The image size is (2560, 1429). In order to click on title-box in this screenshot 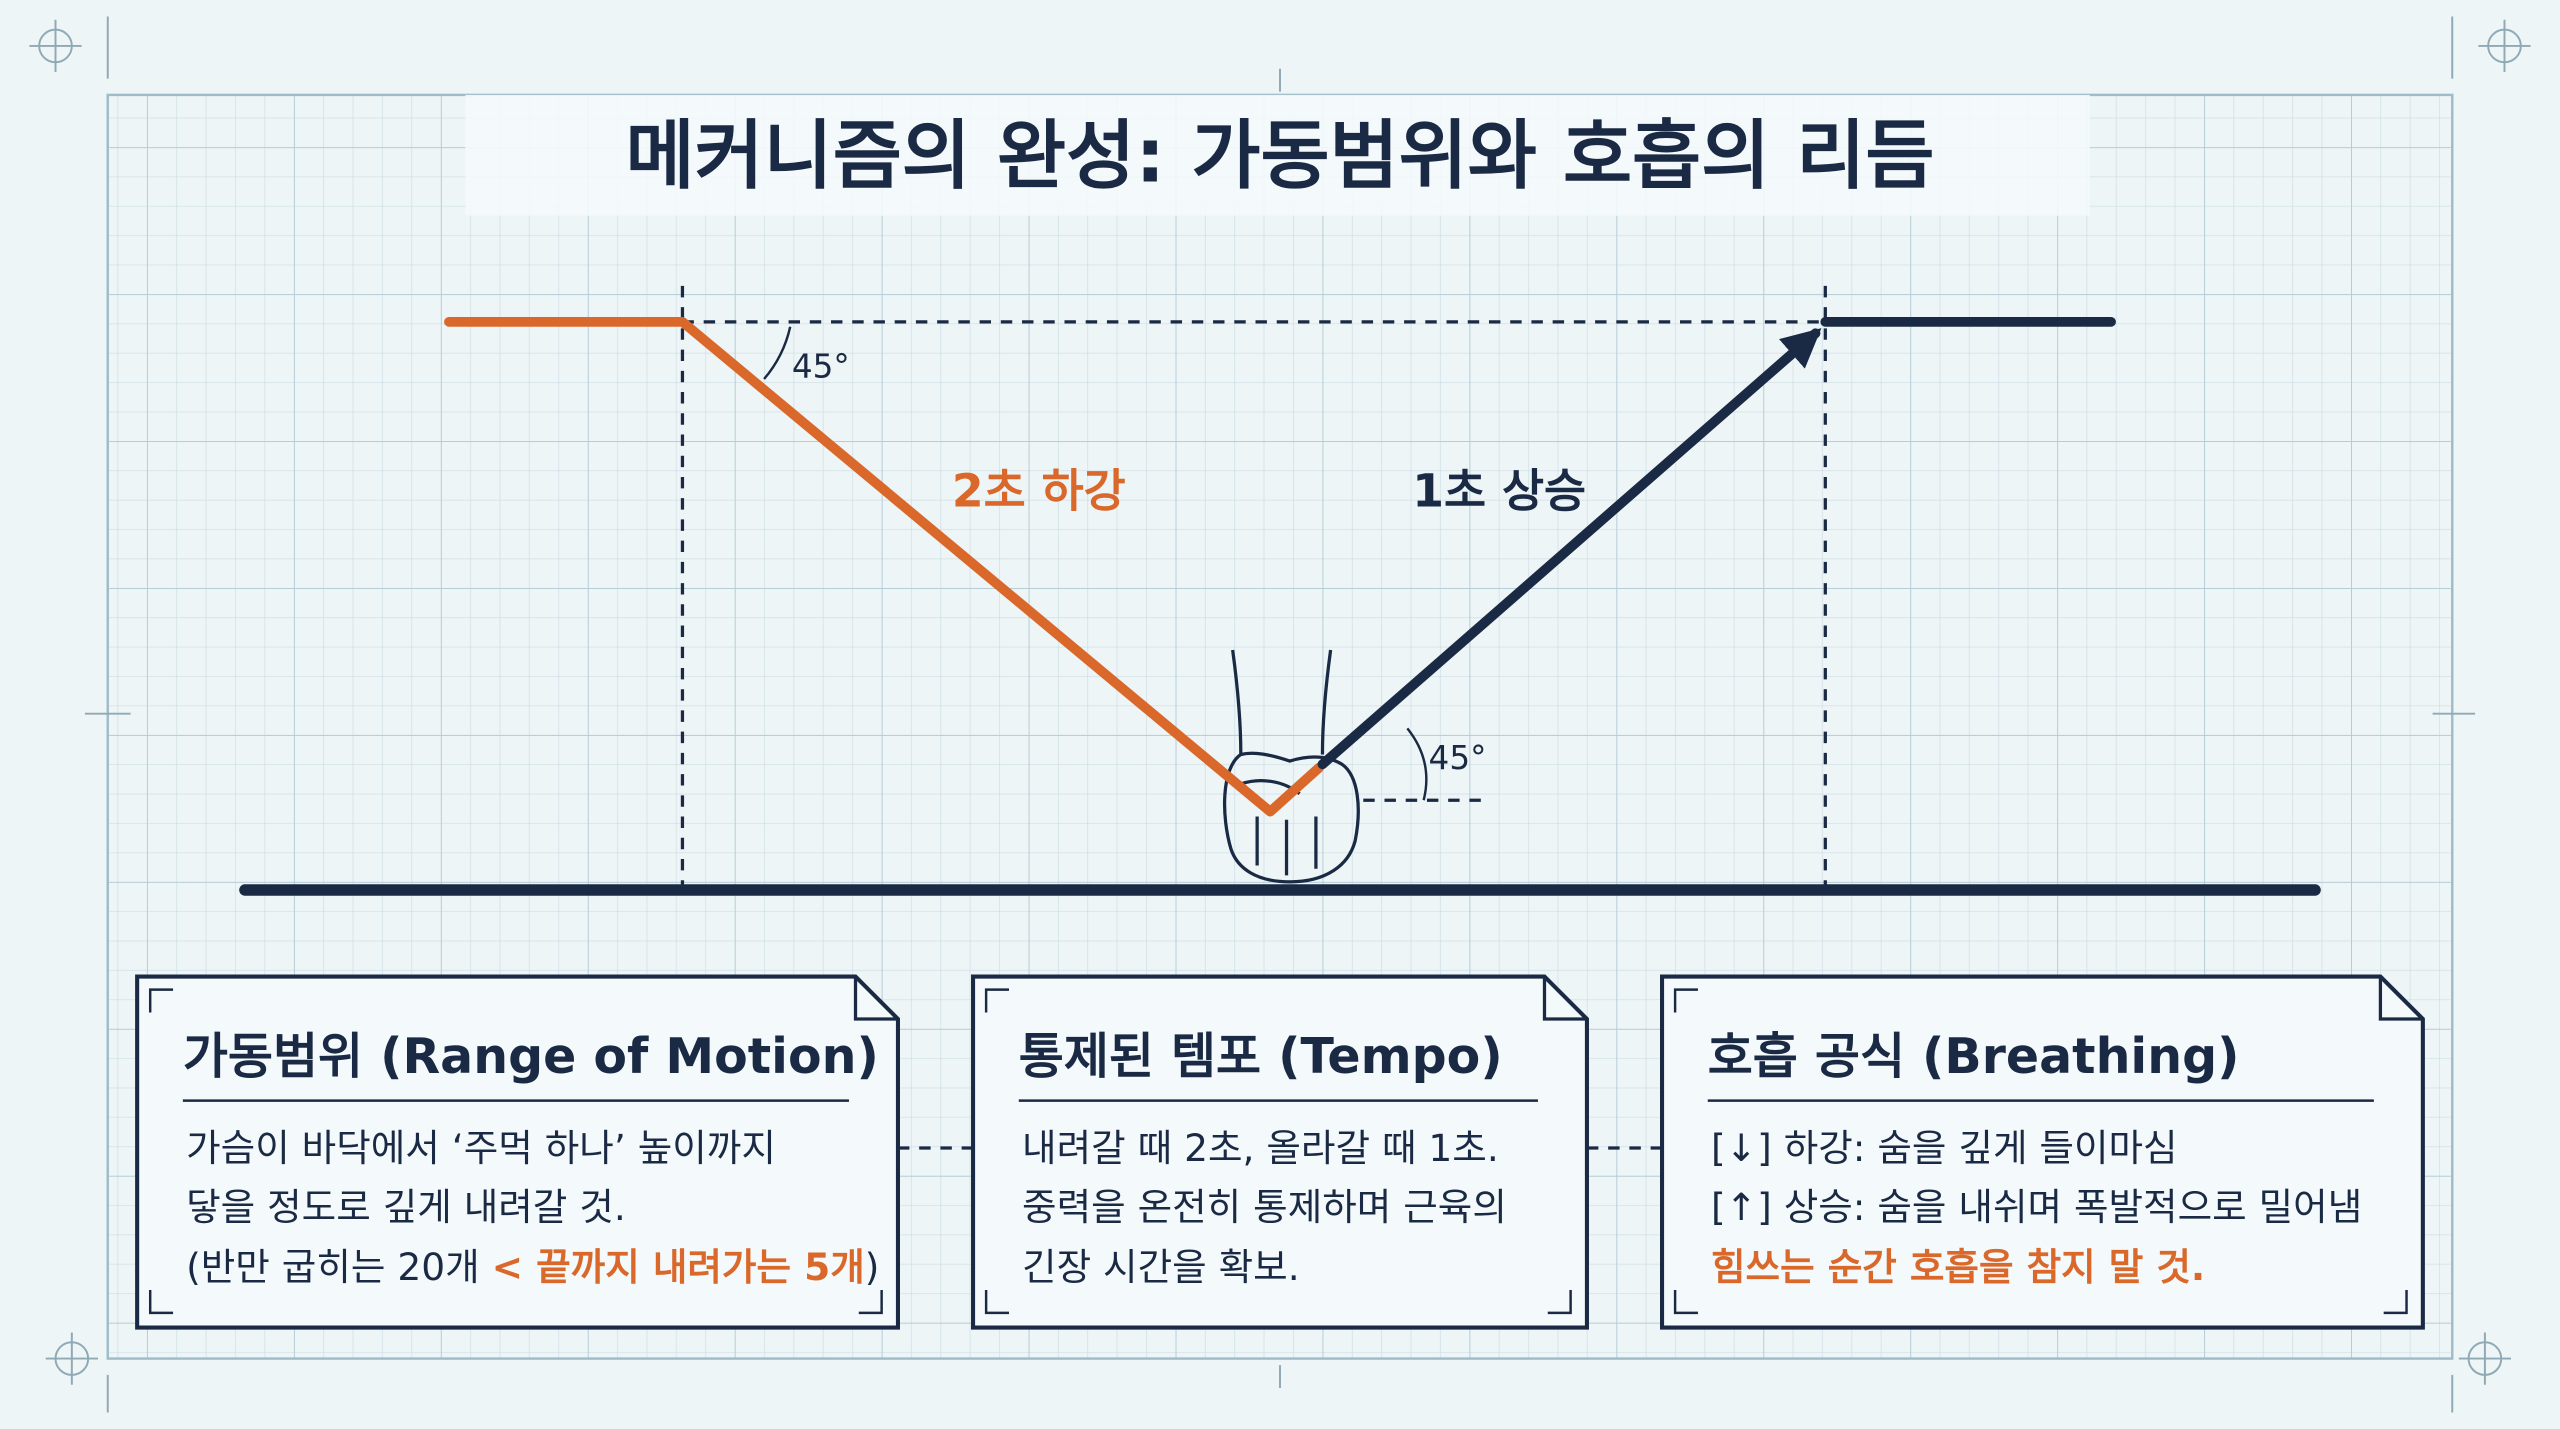, I will do `click(1277, 155)`.